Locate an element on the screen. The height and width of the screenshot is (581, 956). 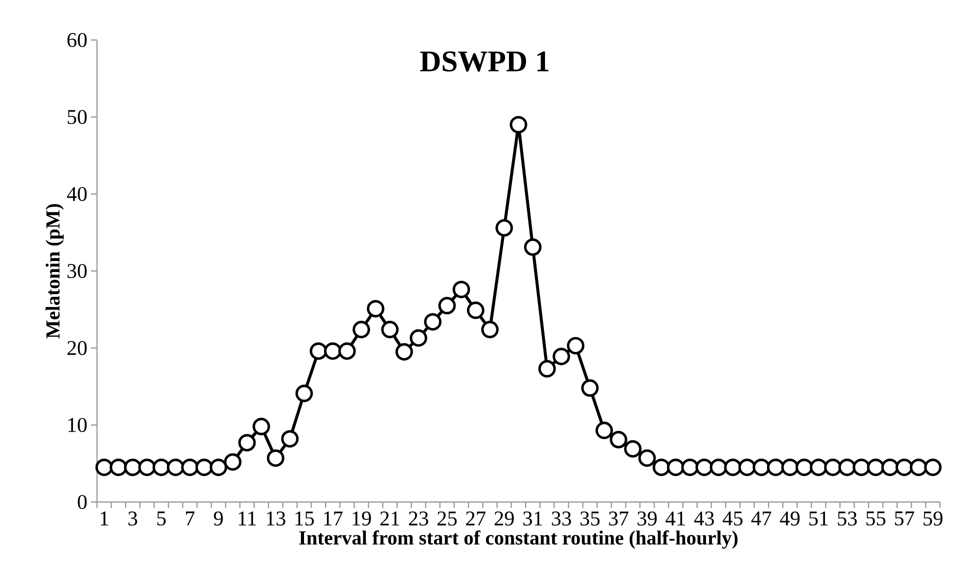
y-tick-label: 40 is located at coordinates (76, 194).